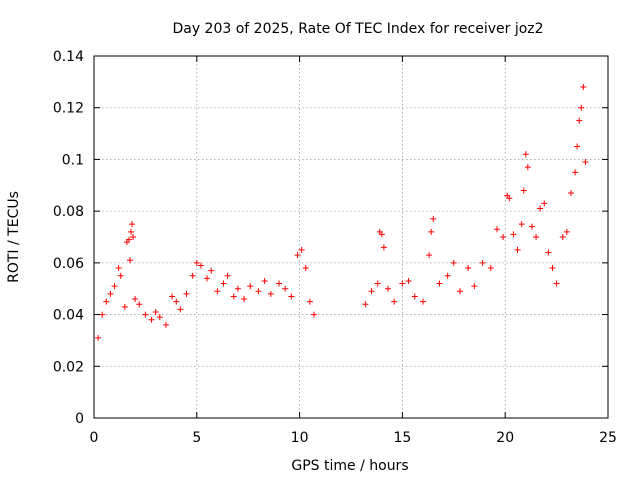  I want to click on x-tick-labels: 0 5 10 15 20 25, so click(353, 438).